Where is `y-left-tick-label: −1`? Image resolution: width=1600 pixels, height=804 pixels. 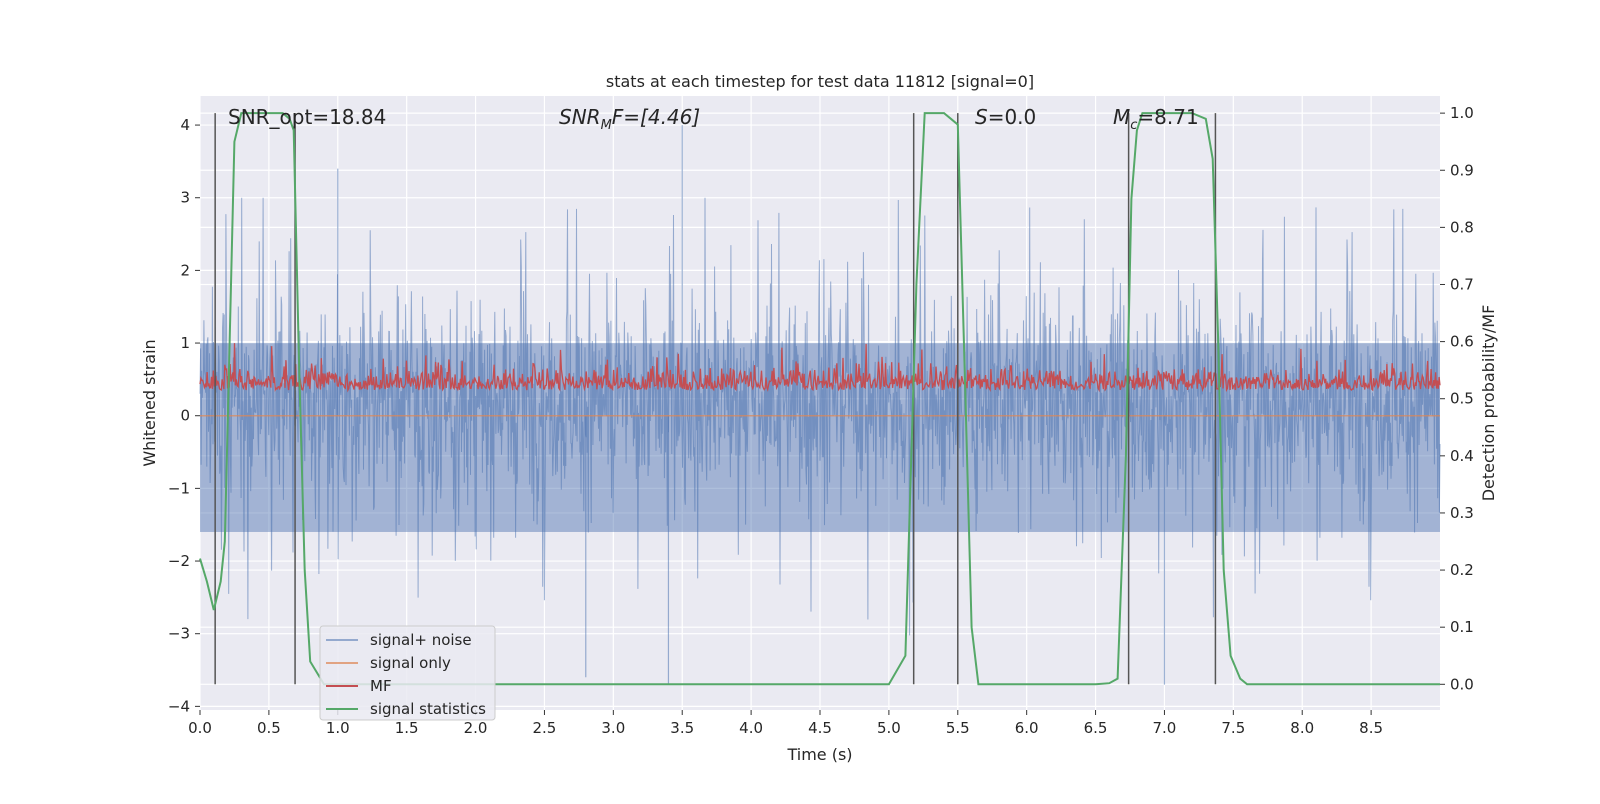 y-left-tick-label: −1 is located at coordinates (179, 488).